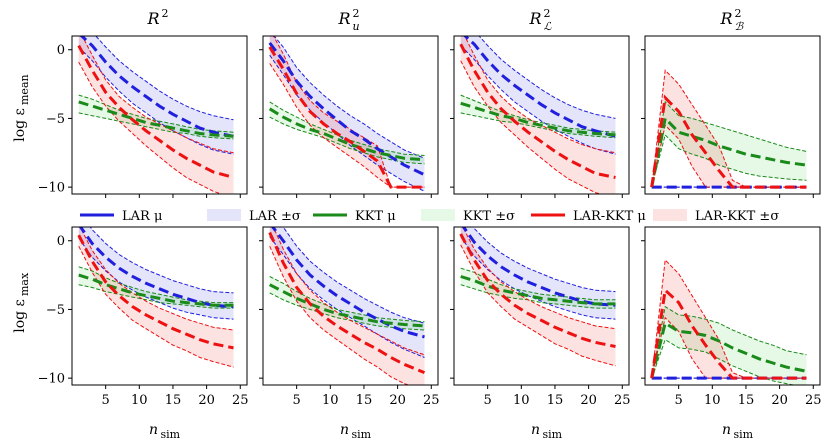 The image size is (830, 443). What do you see at coordinates (142, 216) in the screenshot?
I see `legend-label: LAR μ` at bounding box center [142, 216].